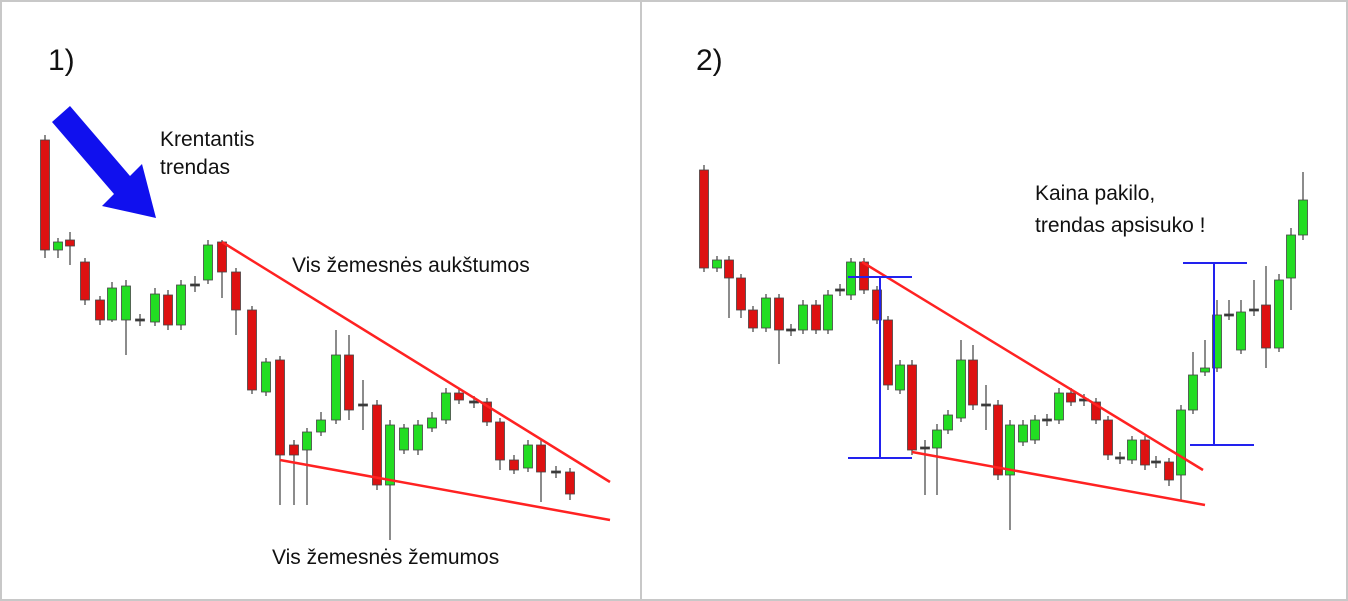 The image size is (1348, 601). Describe the element at coordinates (207, 139) in the screenshot. I see `trend-note: Krentantis` at that location.